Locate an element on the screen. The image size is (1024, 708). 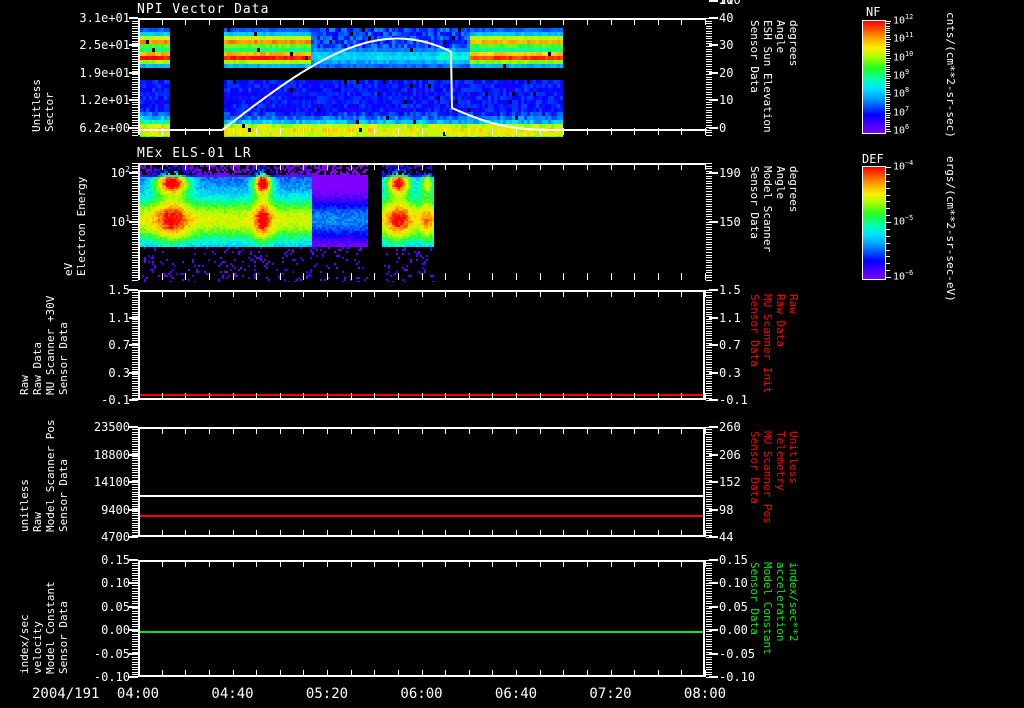
plot-area-npi is located at coordinates (422, 77).